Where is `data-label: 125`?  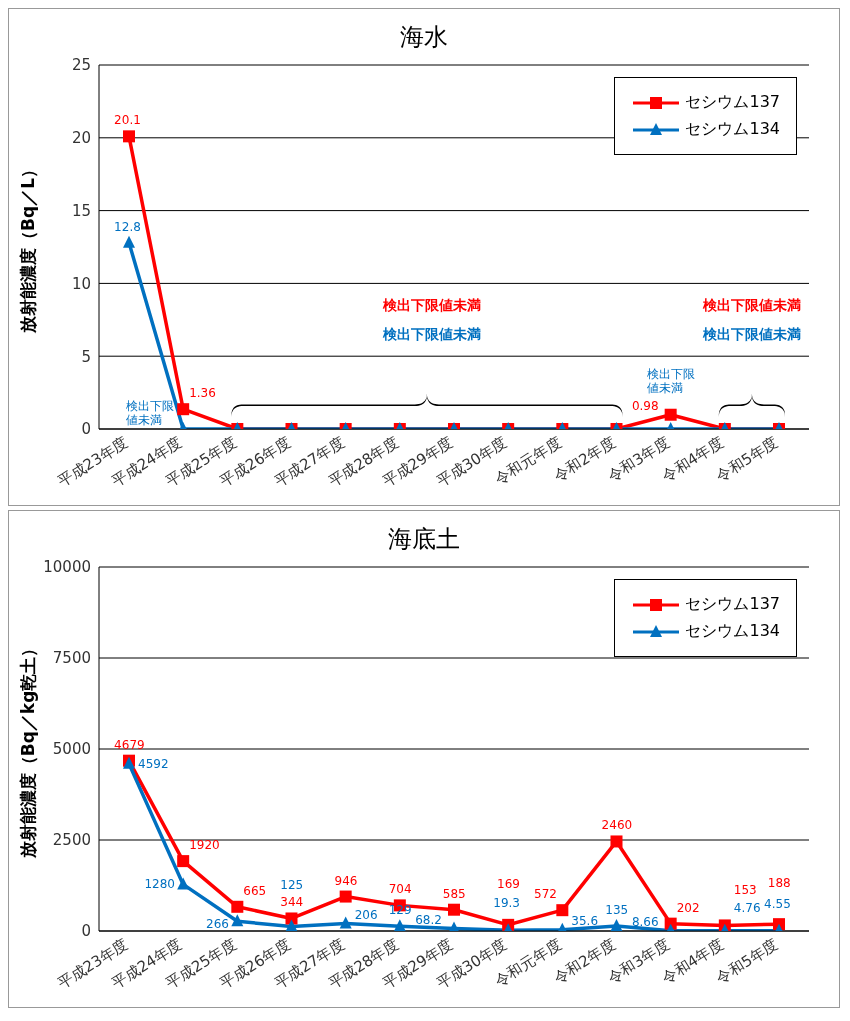
data-label: 125 is located at coordinates (292, 885).